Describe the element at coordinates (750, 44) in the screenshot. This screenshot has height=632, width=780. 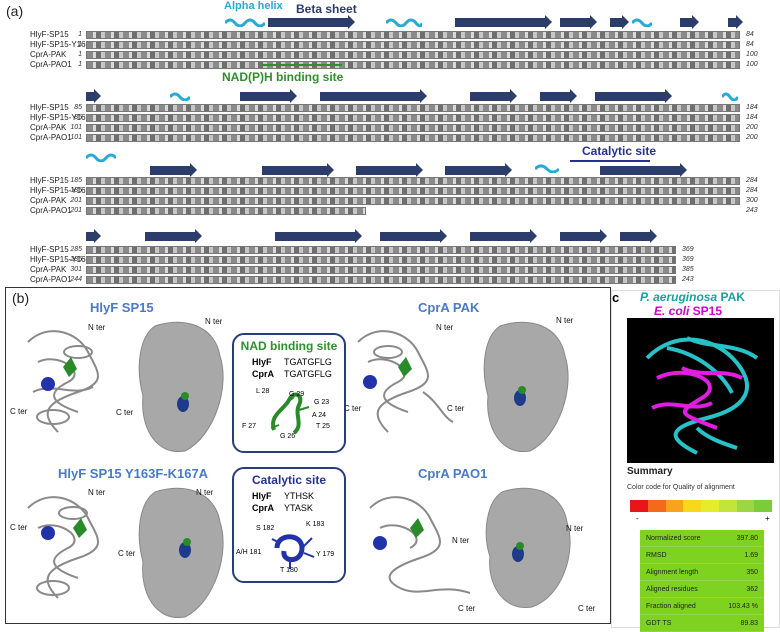
I see `sequence-end: 84` at that location.